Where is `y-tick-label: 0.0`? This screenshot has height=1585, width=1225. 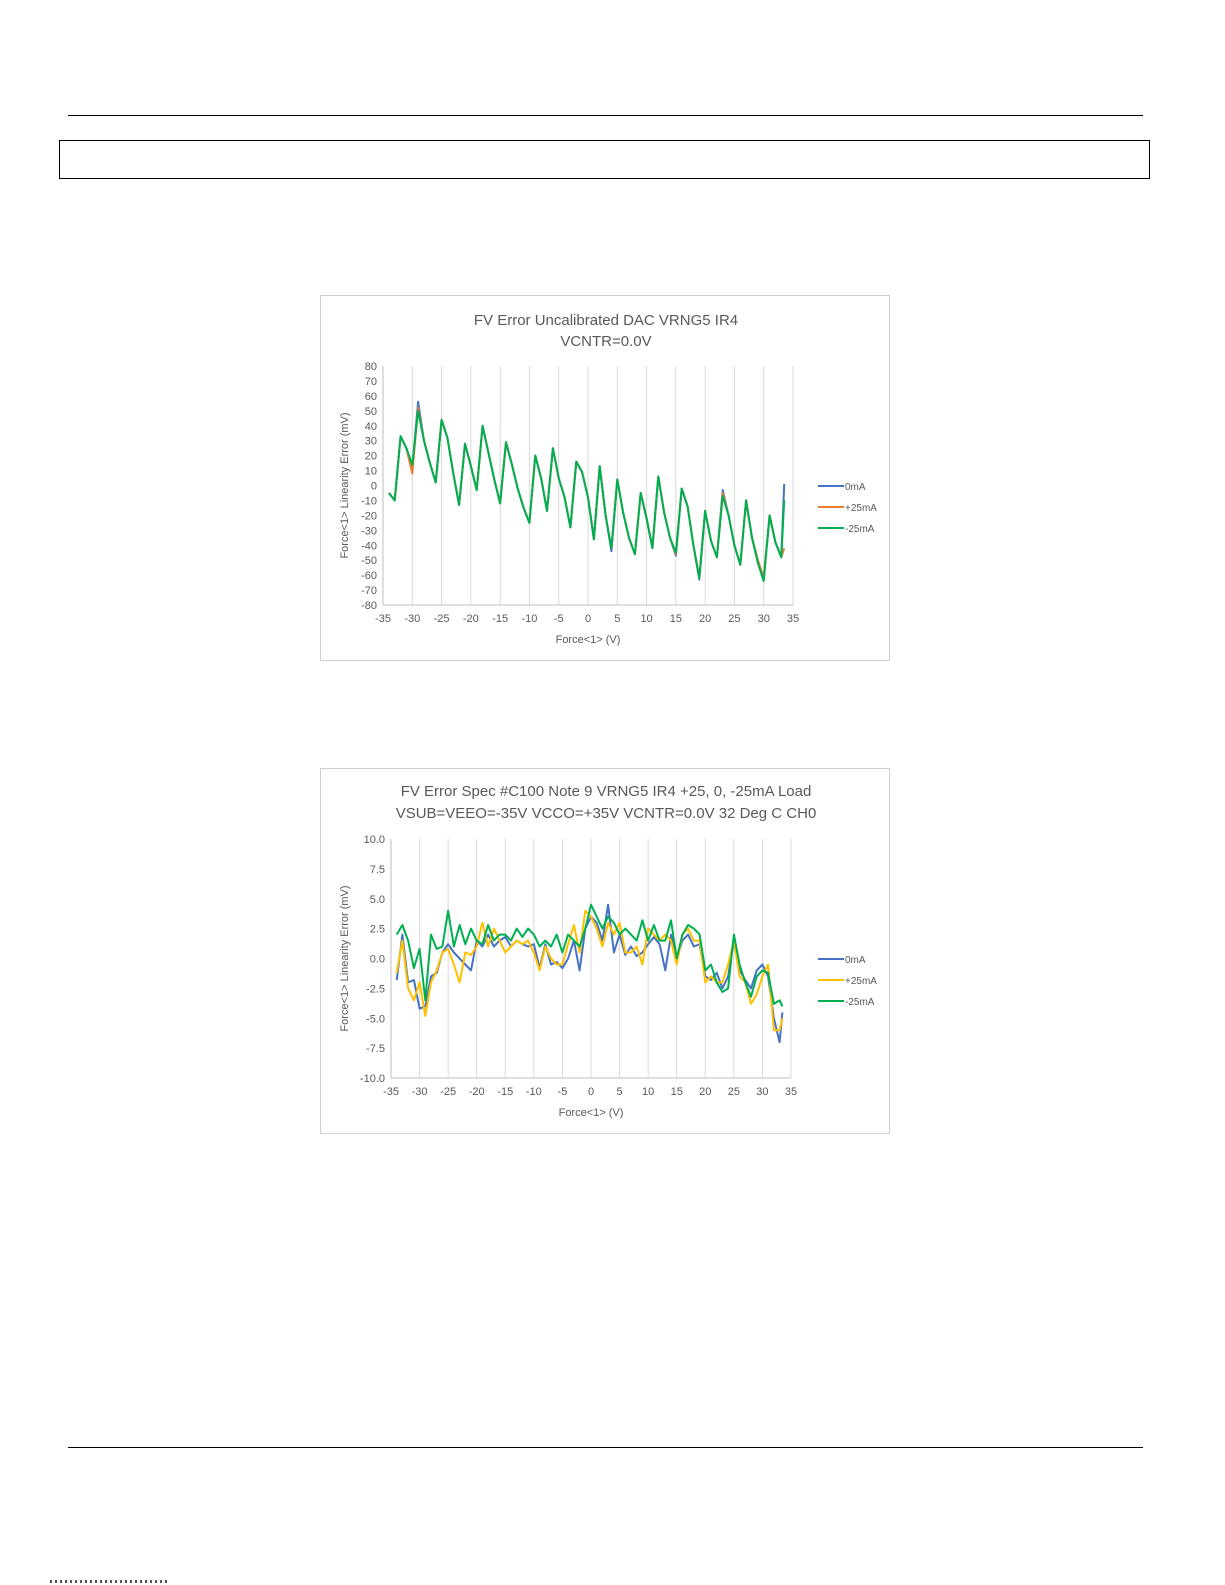
y-tick-label: 0.0 is located at coordinates (377, 960).